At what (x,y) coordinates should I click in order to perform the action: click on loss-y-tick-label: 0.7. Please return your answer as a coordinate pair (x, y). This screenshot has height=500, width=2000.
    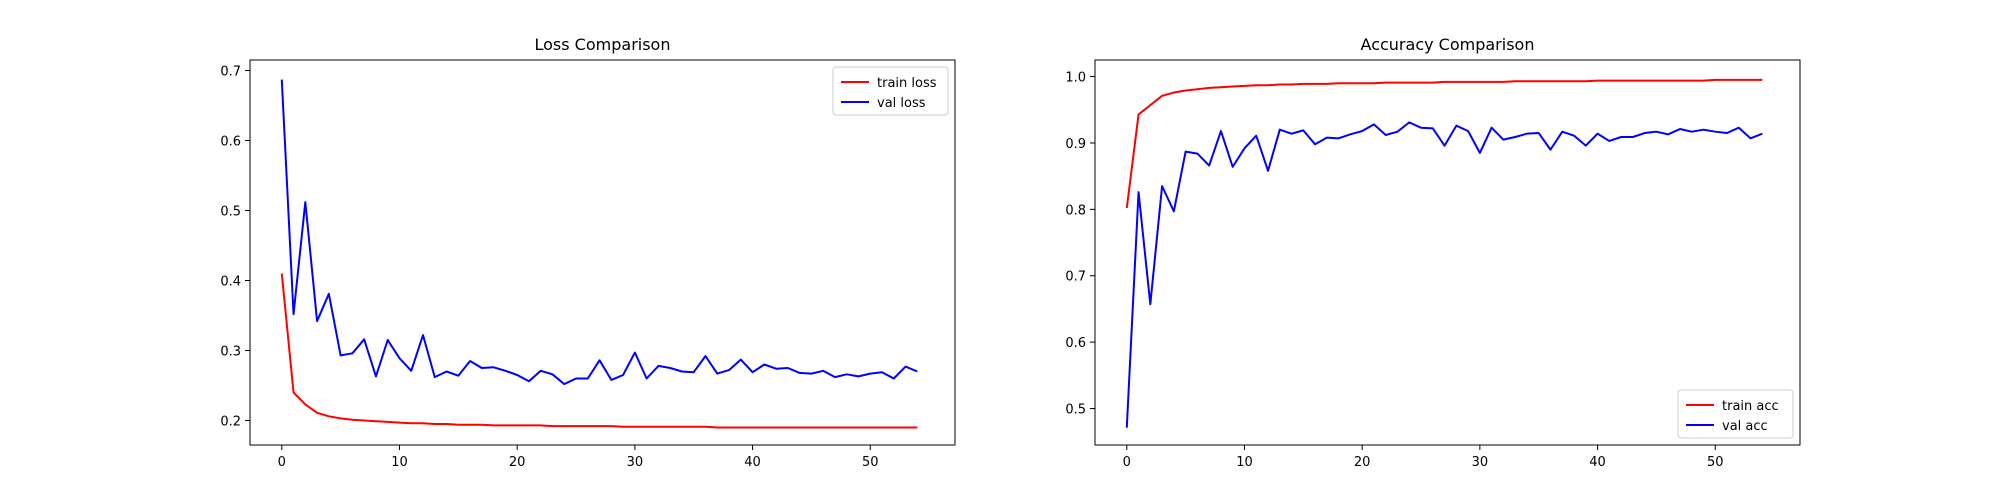
    Looking at the image, I should click on (230, 72).